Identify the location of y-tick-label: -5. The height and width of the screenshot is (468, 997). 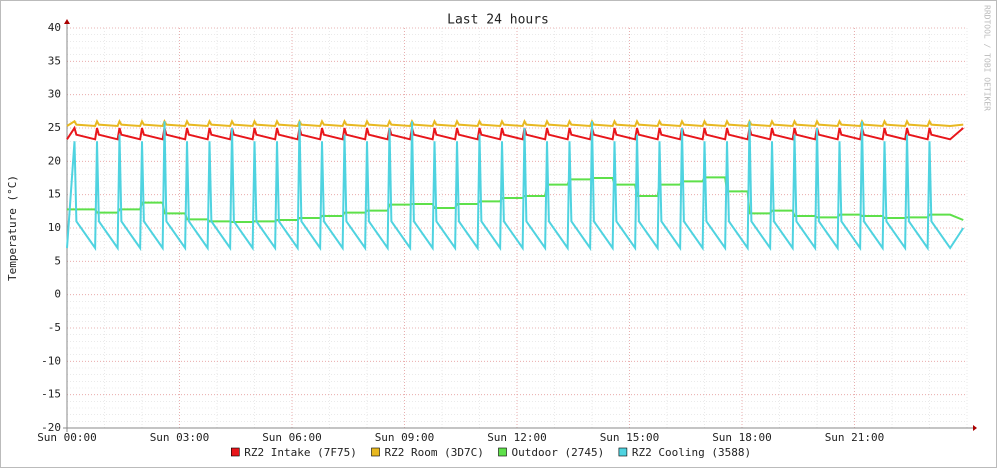
(54, 327).